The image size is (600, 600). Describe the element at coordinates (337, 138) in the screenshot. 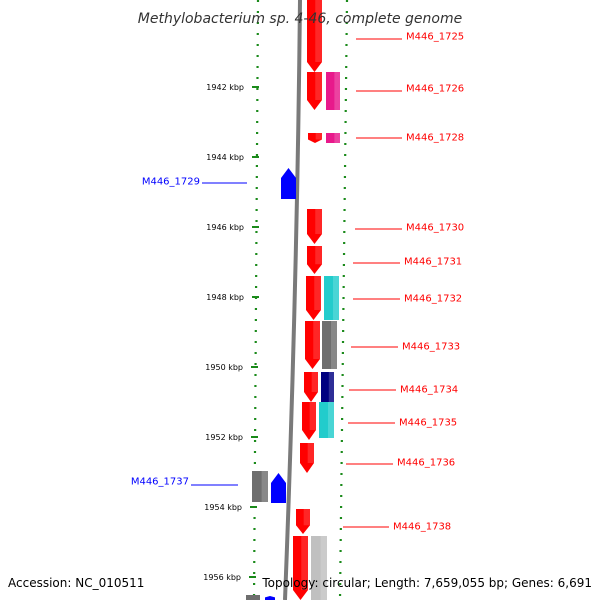

I see `domain-block-magenta-small-shade` at that location.